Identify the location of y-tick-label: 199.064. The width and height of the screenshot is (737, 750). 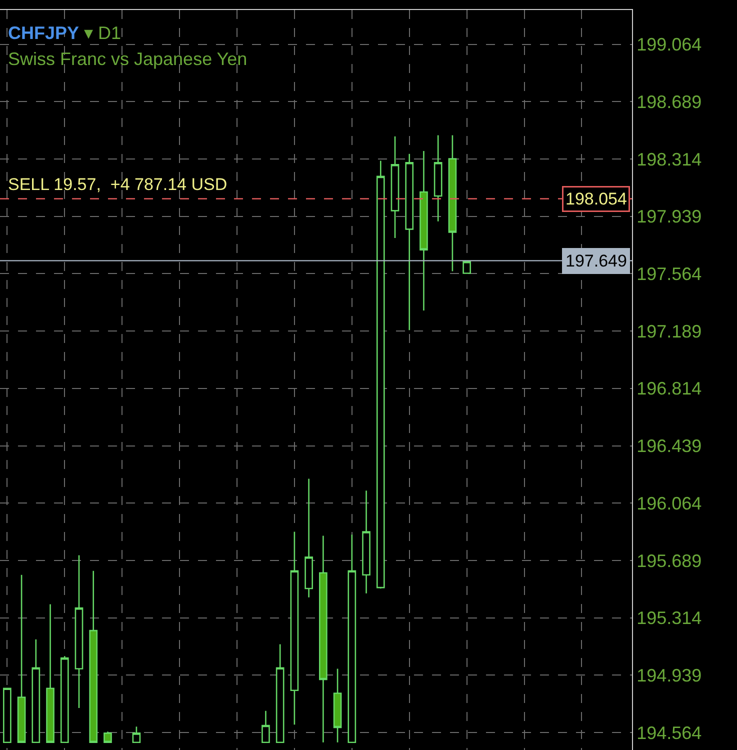
(669, 44).